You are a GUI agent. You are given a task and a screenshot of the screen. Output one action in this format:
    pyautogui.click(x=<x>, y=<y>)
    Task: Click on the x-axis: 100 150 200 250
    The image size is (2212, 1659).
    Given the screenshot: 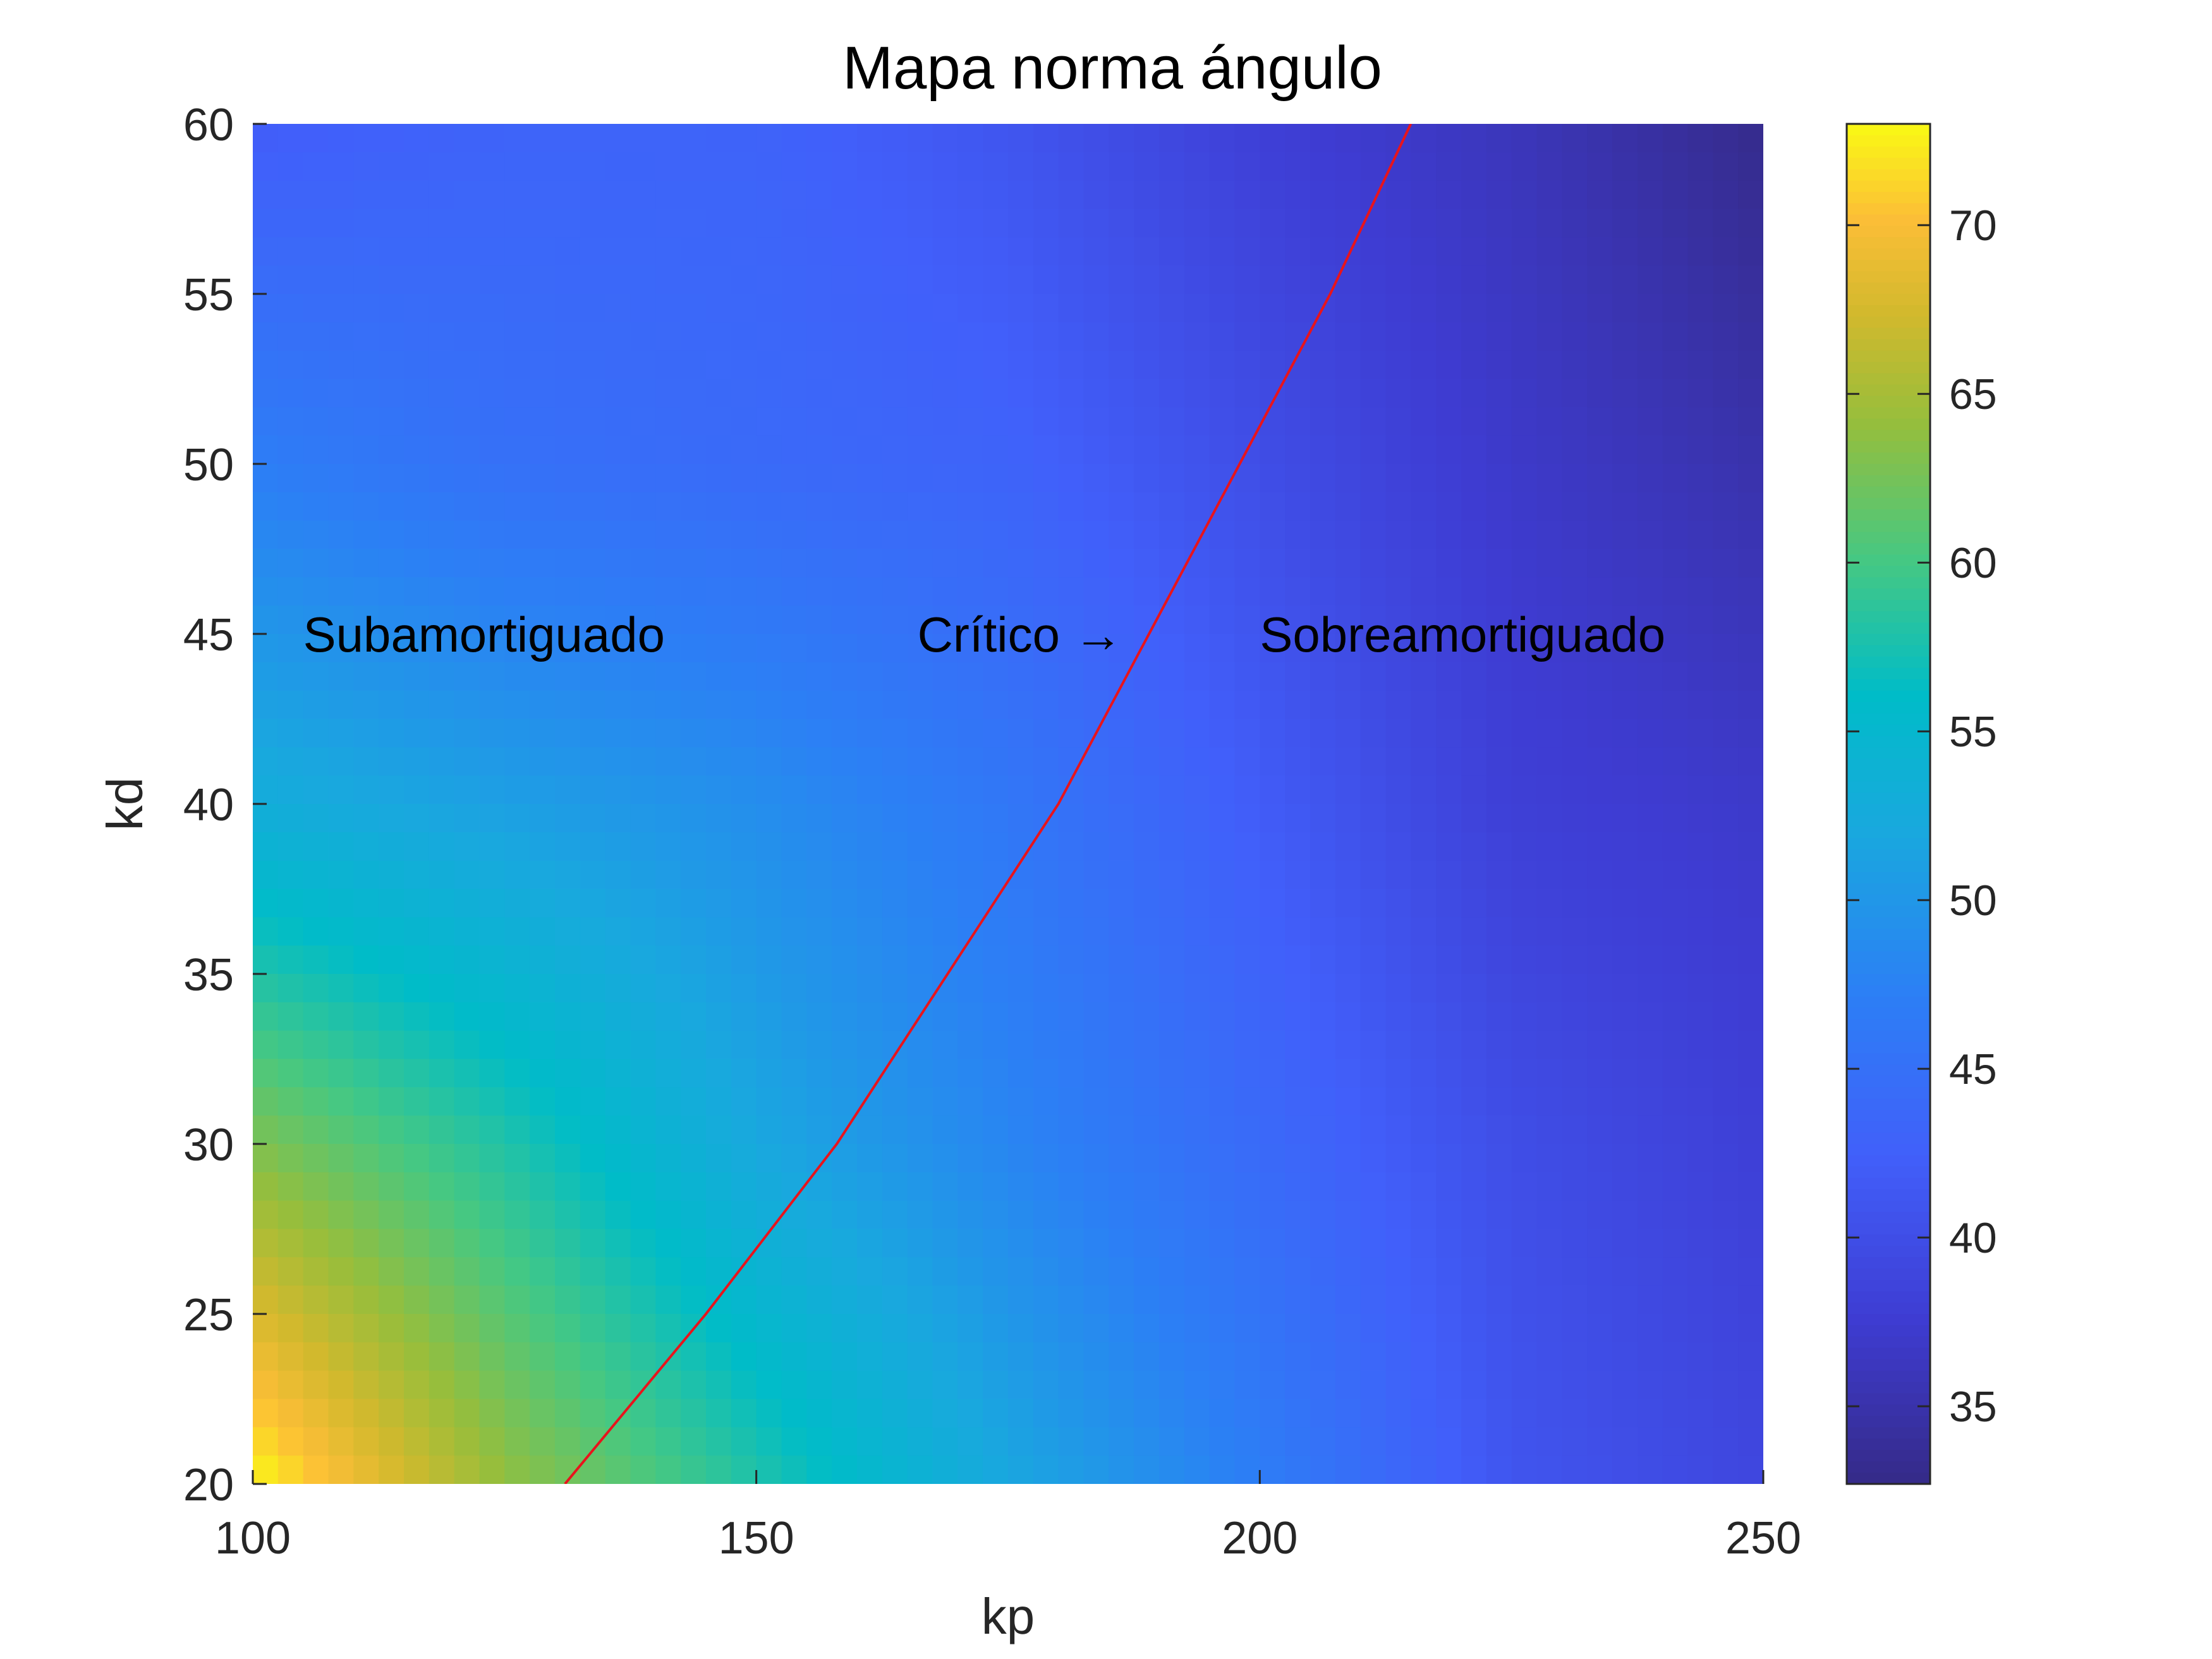 What is the action you would take?
    pyautogui.click(x=1008, y=1517)
    